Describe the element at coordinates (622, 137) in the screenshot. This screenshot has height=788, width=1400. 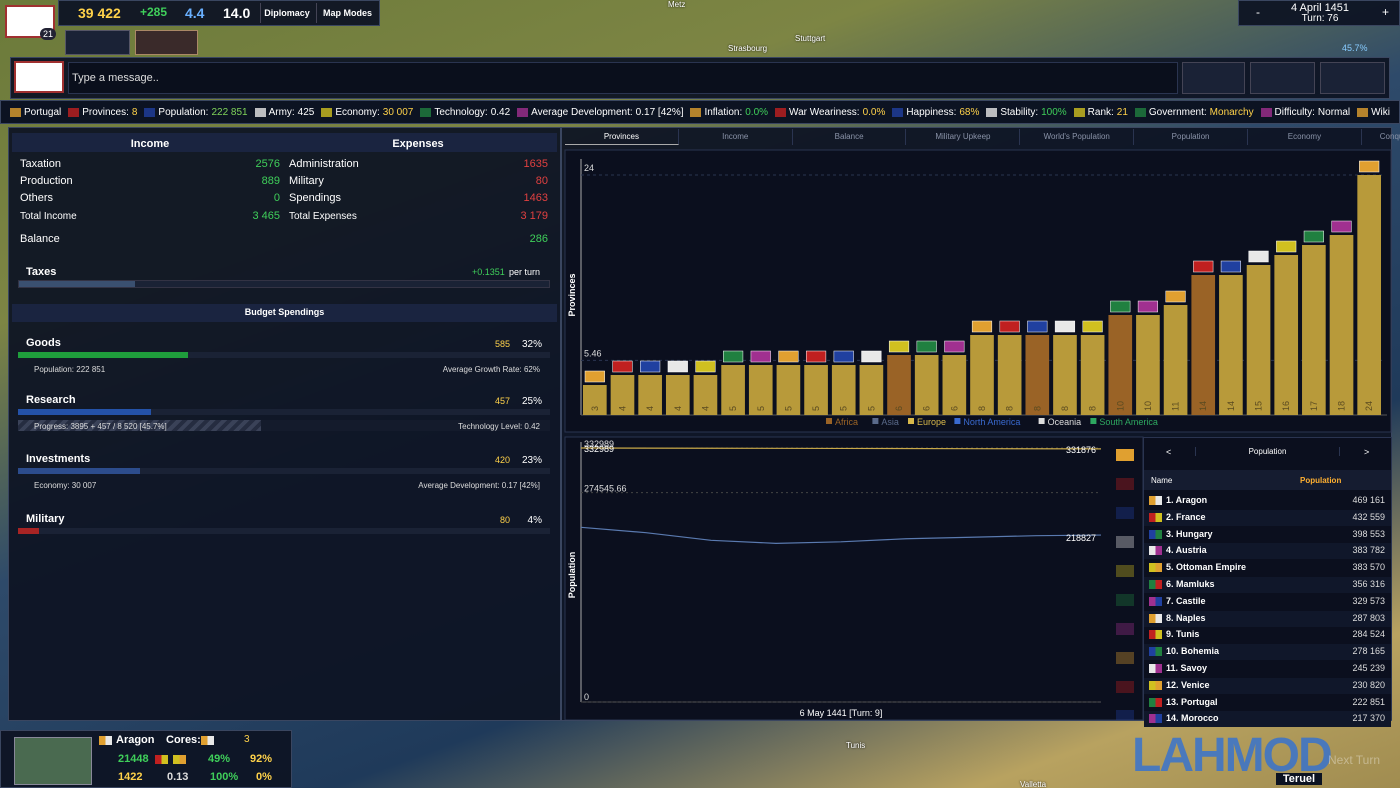
I see `chart-tab: Provinces` at that location.